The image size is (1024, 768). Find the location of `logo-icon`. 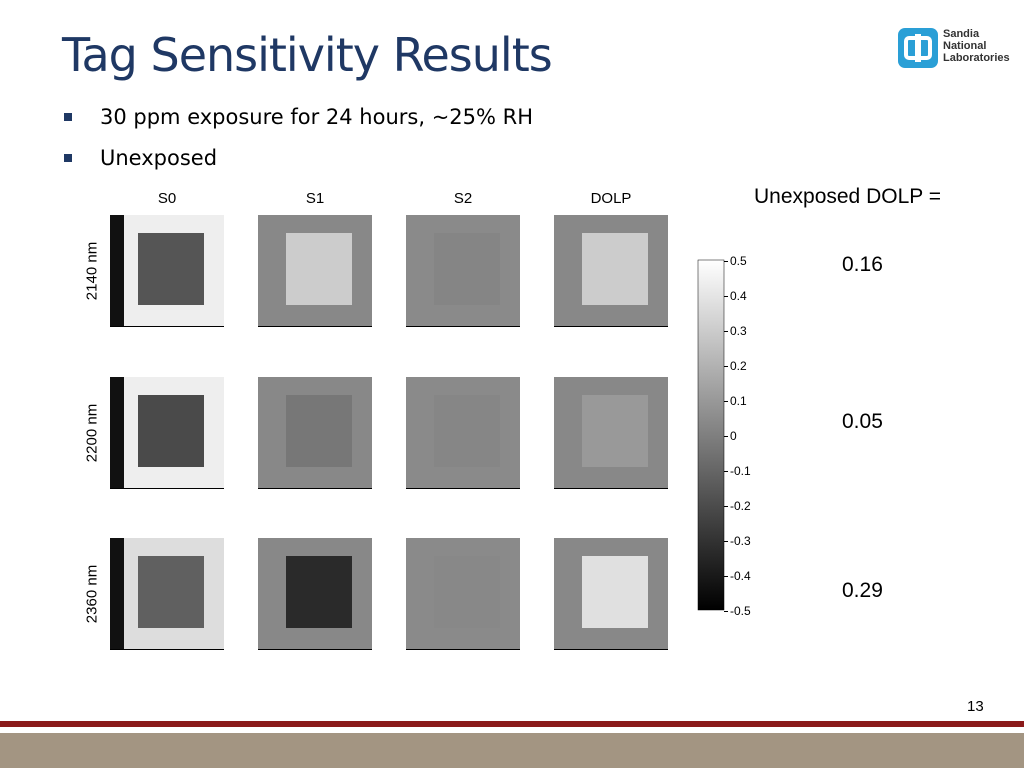

logo-icon is located at coordinates (918, 48).